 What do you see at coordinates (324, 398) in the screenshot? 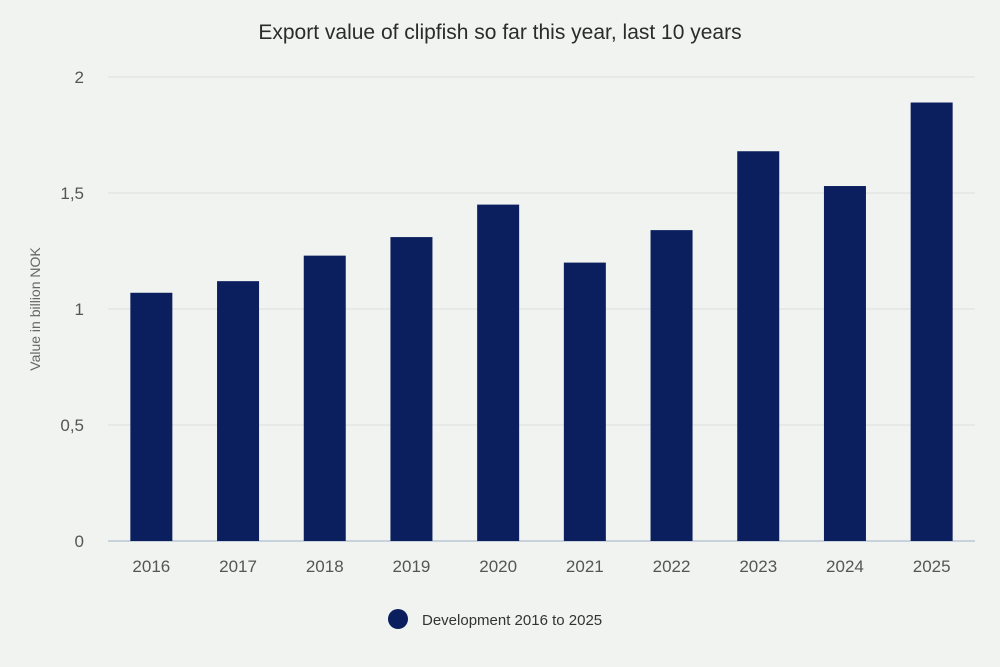
I see `bar-2018` at bounding box center [324, 398].